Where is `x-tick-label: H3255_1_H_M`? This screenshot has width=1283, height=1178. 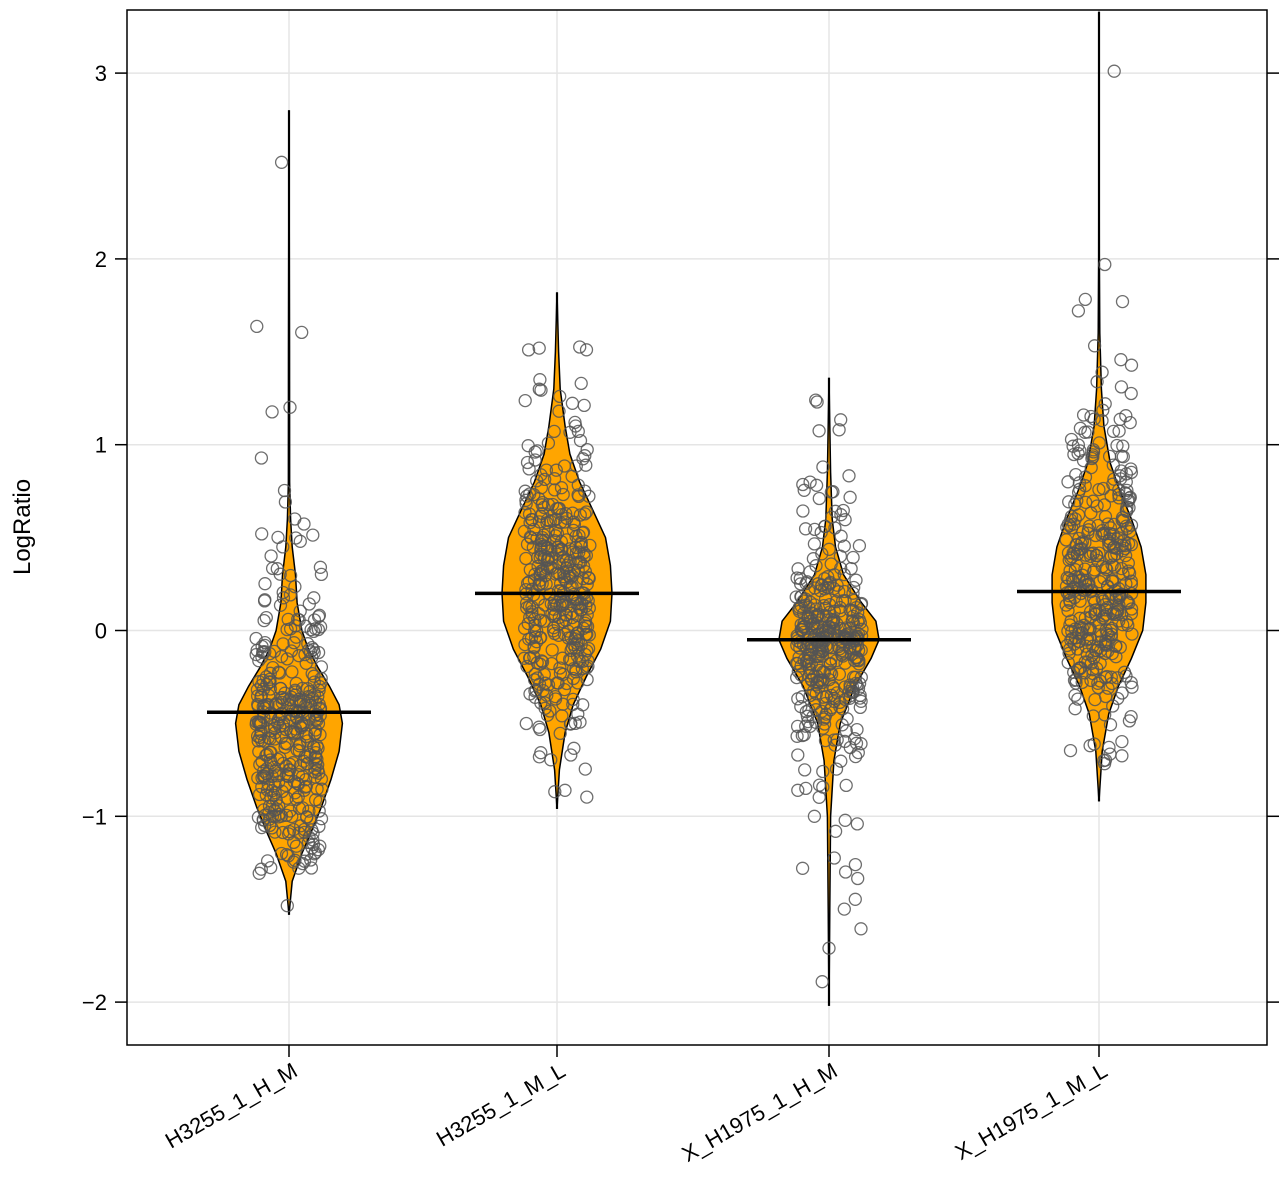
x-tick-label: H3255_1_H_M is located at coordinates (231, 1106).